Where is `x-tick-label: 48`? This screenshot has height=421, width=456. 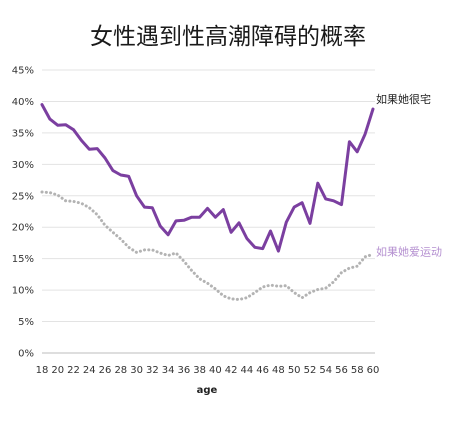 x-tick-label: 48 is located at coordinates (278, 370).